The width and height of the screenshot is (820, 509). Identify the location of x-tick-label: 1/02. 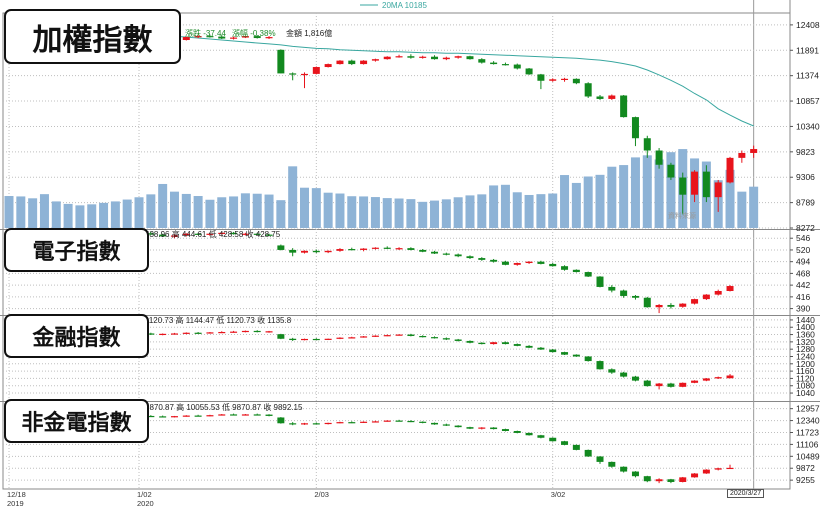
(144, 494).